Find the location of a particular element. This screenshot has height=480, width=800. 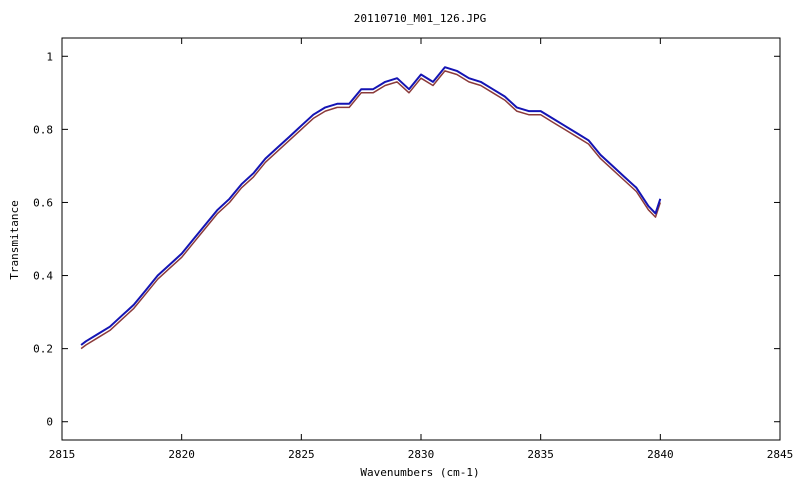

y-tick-label: 1 is located at coordinates (49, 56).